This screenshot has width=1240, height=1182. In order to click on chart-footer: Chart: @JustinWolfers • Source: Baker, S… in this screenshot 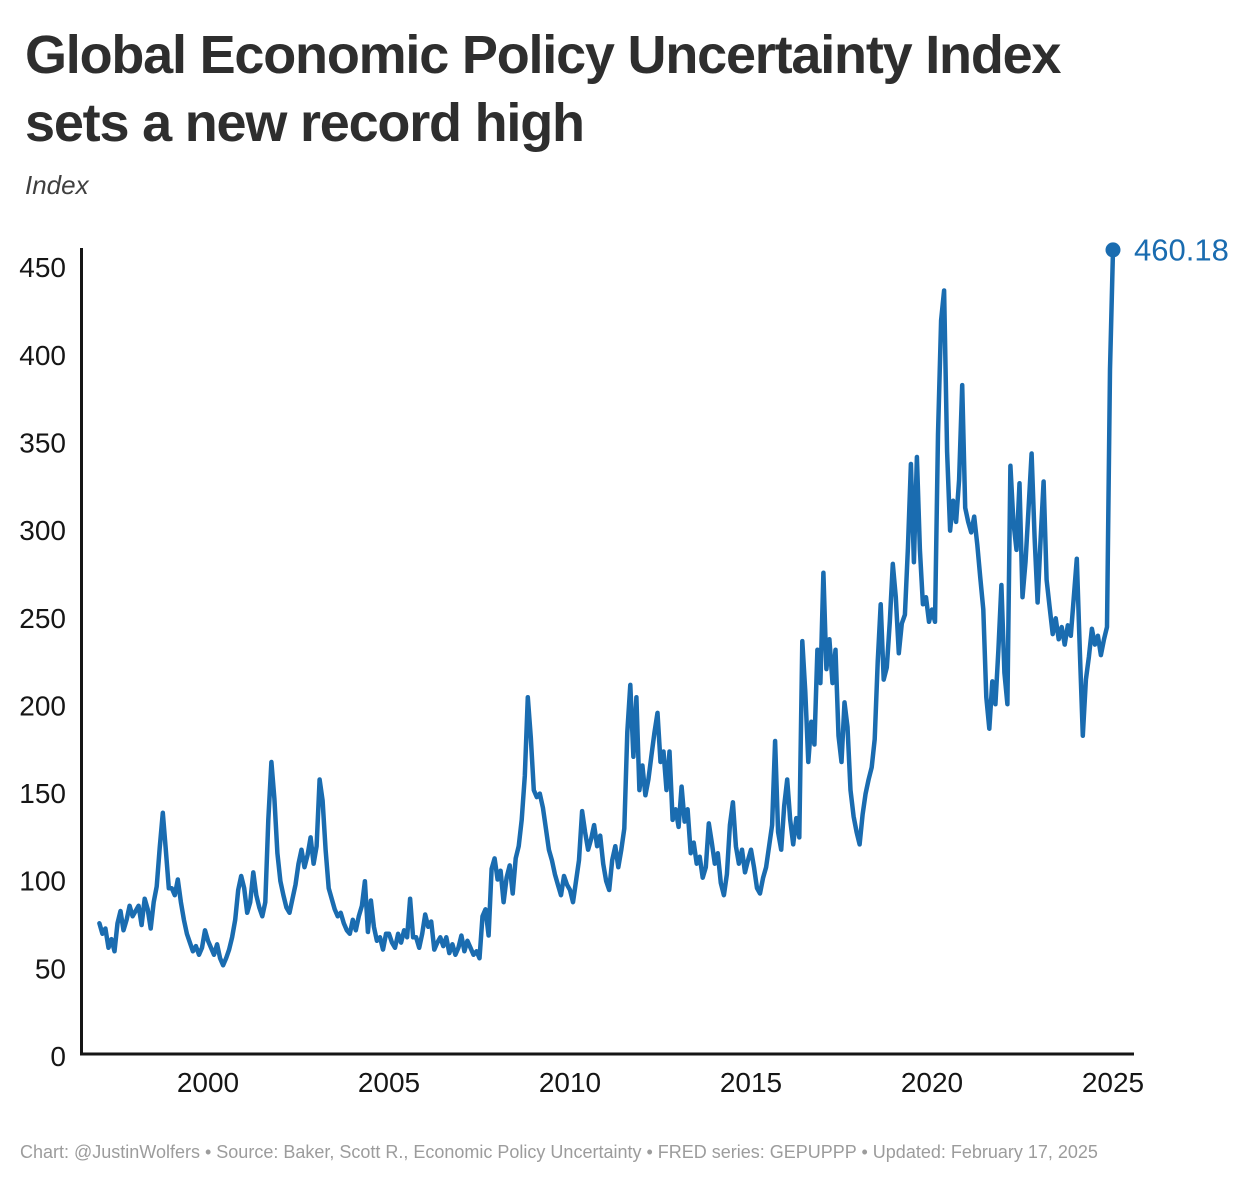, I will do `click(559, 1152)`.